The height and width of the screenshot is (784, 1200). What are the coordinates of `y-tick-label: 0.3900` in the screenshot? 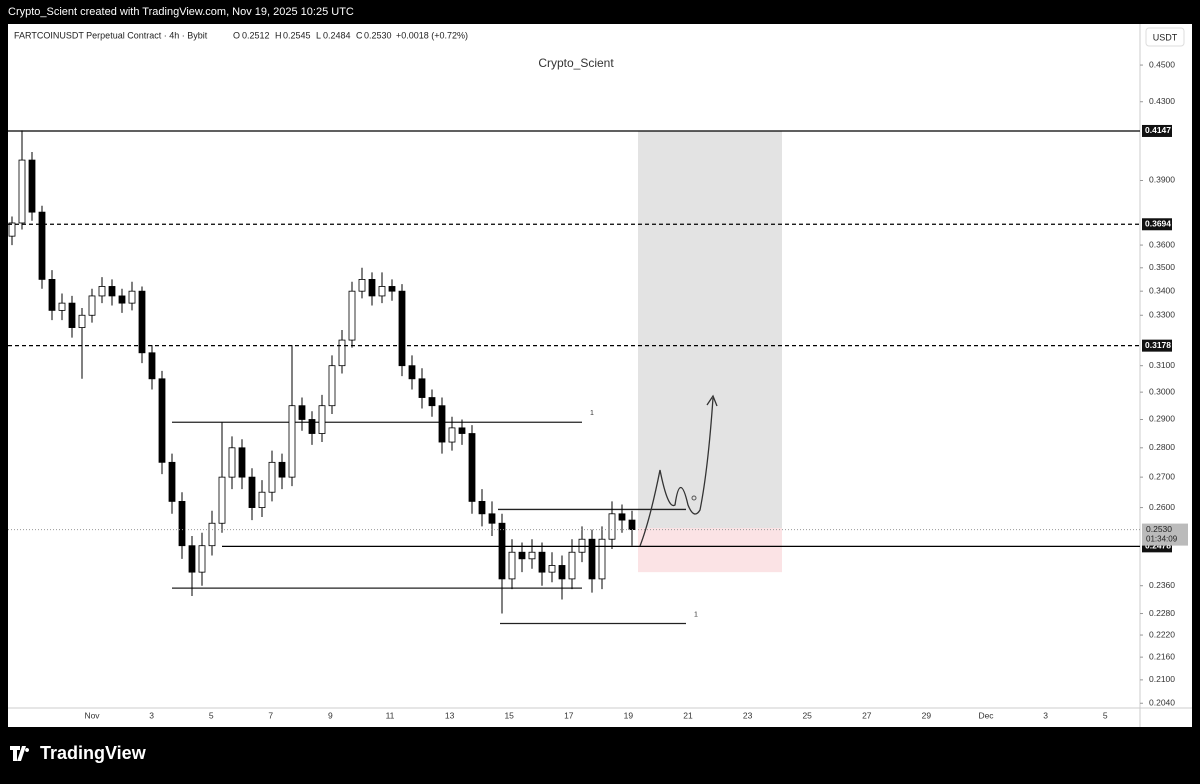 It's located at (1162, 180).